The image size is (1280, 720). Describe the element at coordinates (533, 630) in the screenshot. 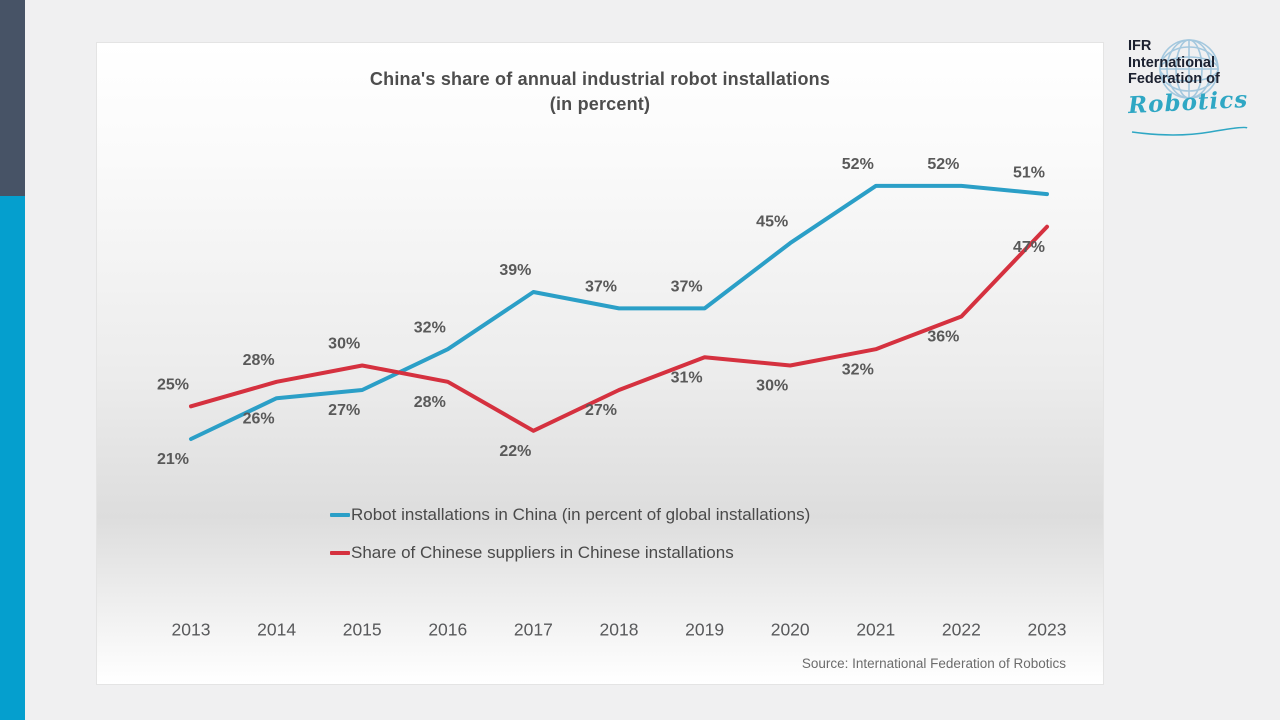

I see `year-label: 2017` at that location.